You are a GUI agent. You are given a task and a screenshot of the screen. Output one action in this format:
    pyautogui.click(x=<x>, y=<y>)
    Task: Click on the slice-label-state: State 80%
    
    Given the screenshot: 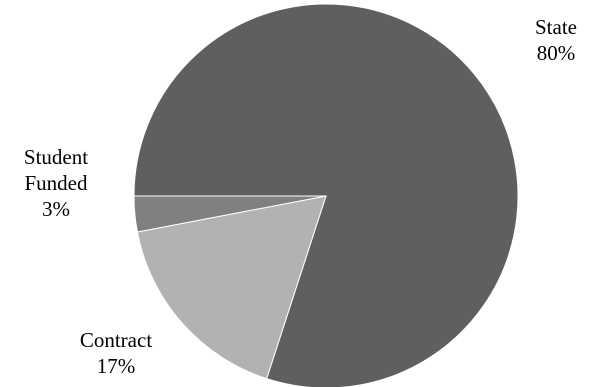 What is the action you would take?
    pyautogui.click(x=556, y=40)
    